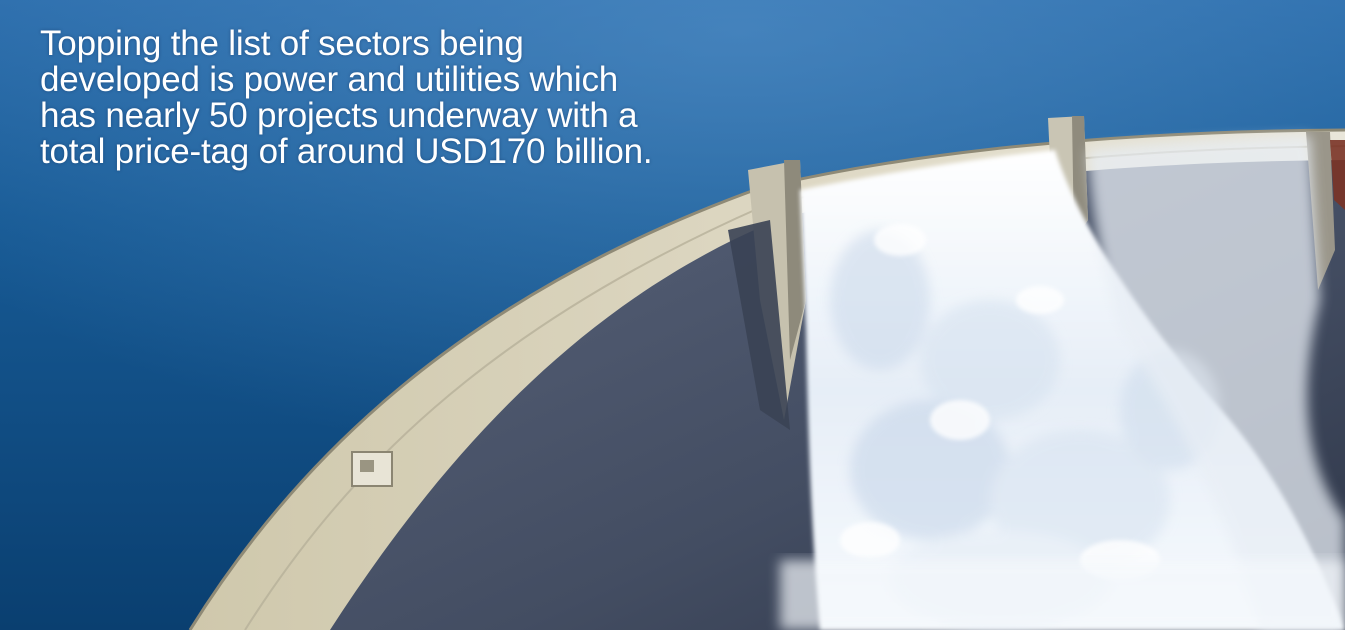  What do you see at coordinates (372, 469) in the screenshot?
I see `gatehouse-block` at bounding box center [372, 469].